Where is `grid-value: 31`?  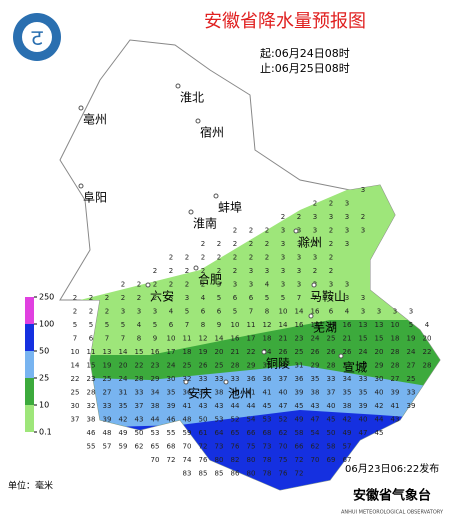 grid-value: 31 is located at coordinates (123, 393).